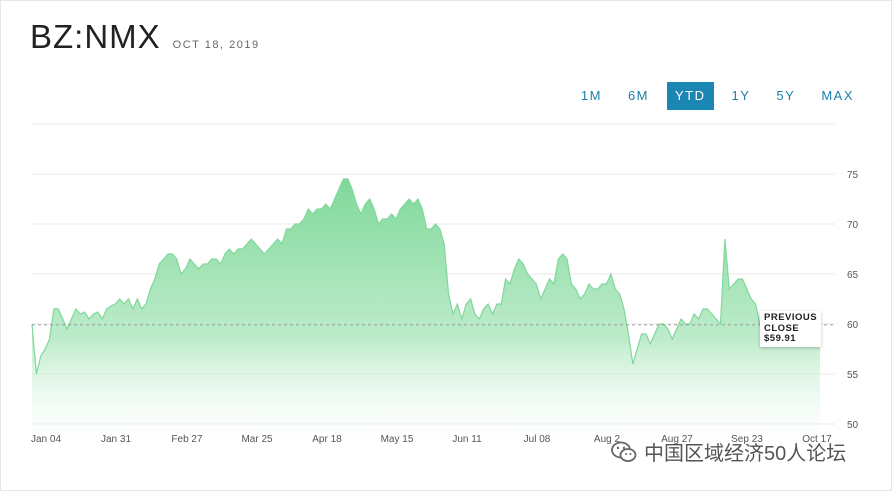 The width and height of the screenshot is (892, 491). I want to click on x-tick-label: Jul 08, so click(537, 439).